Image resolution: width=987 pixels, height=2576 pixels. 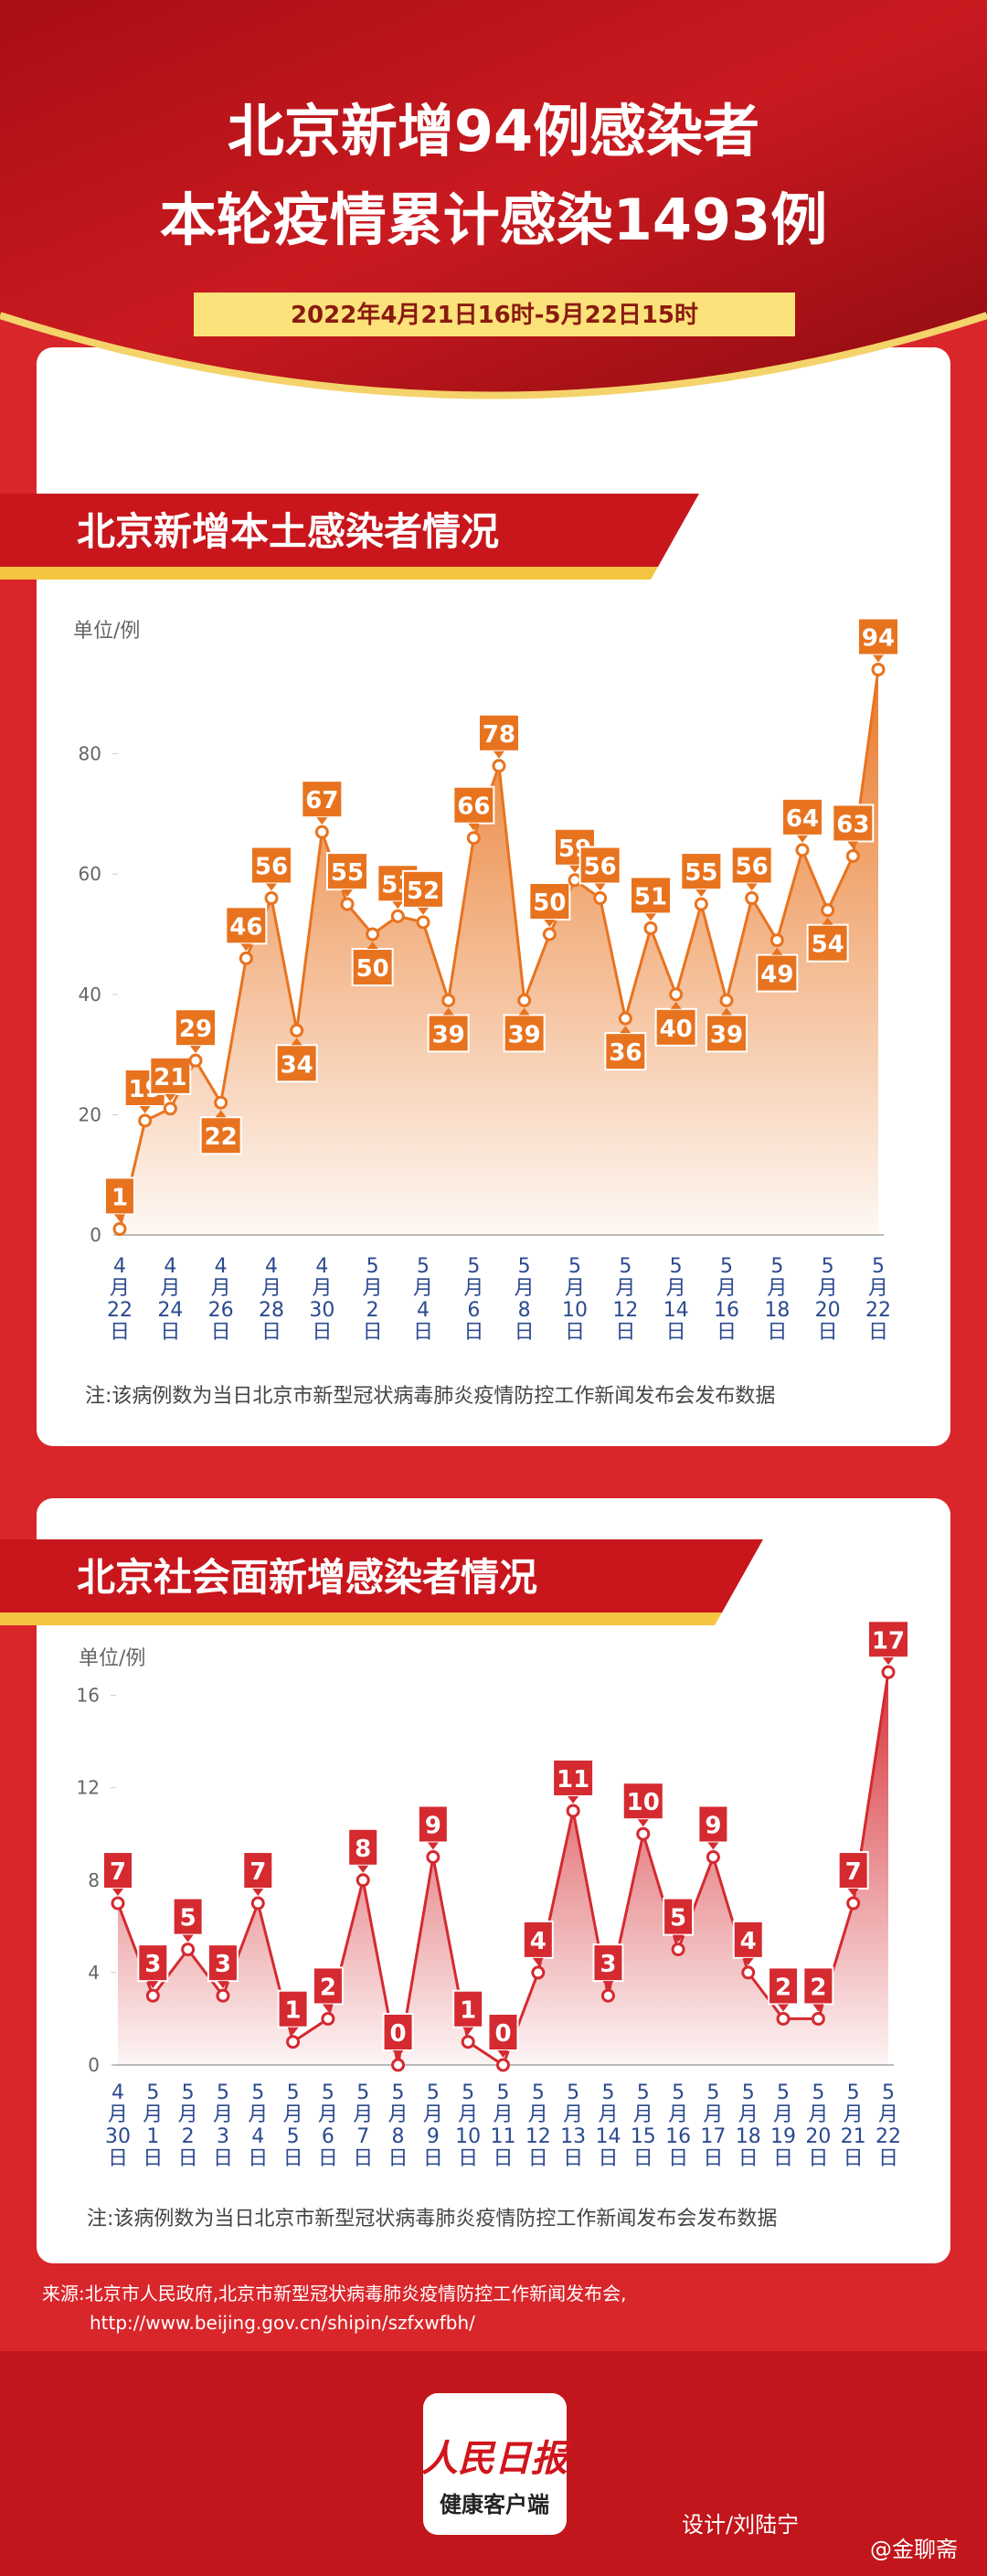 I want to click on x-tick-label: 5 月 21 日, so click(x=853, y=2125).